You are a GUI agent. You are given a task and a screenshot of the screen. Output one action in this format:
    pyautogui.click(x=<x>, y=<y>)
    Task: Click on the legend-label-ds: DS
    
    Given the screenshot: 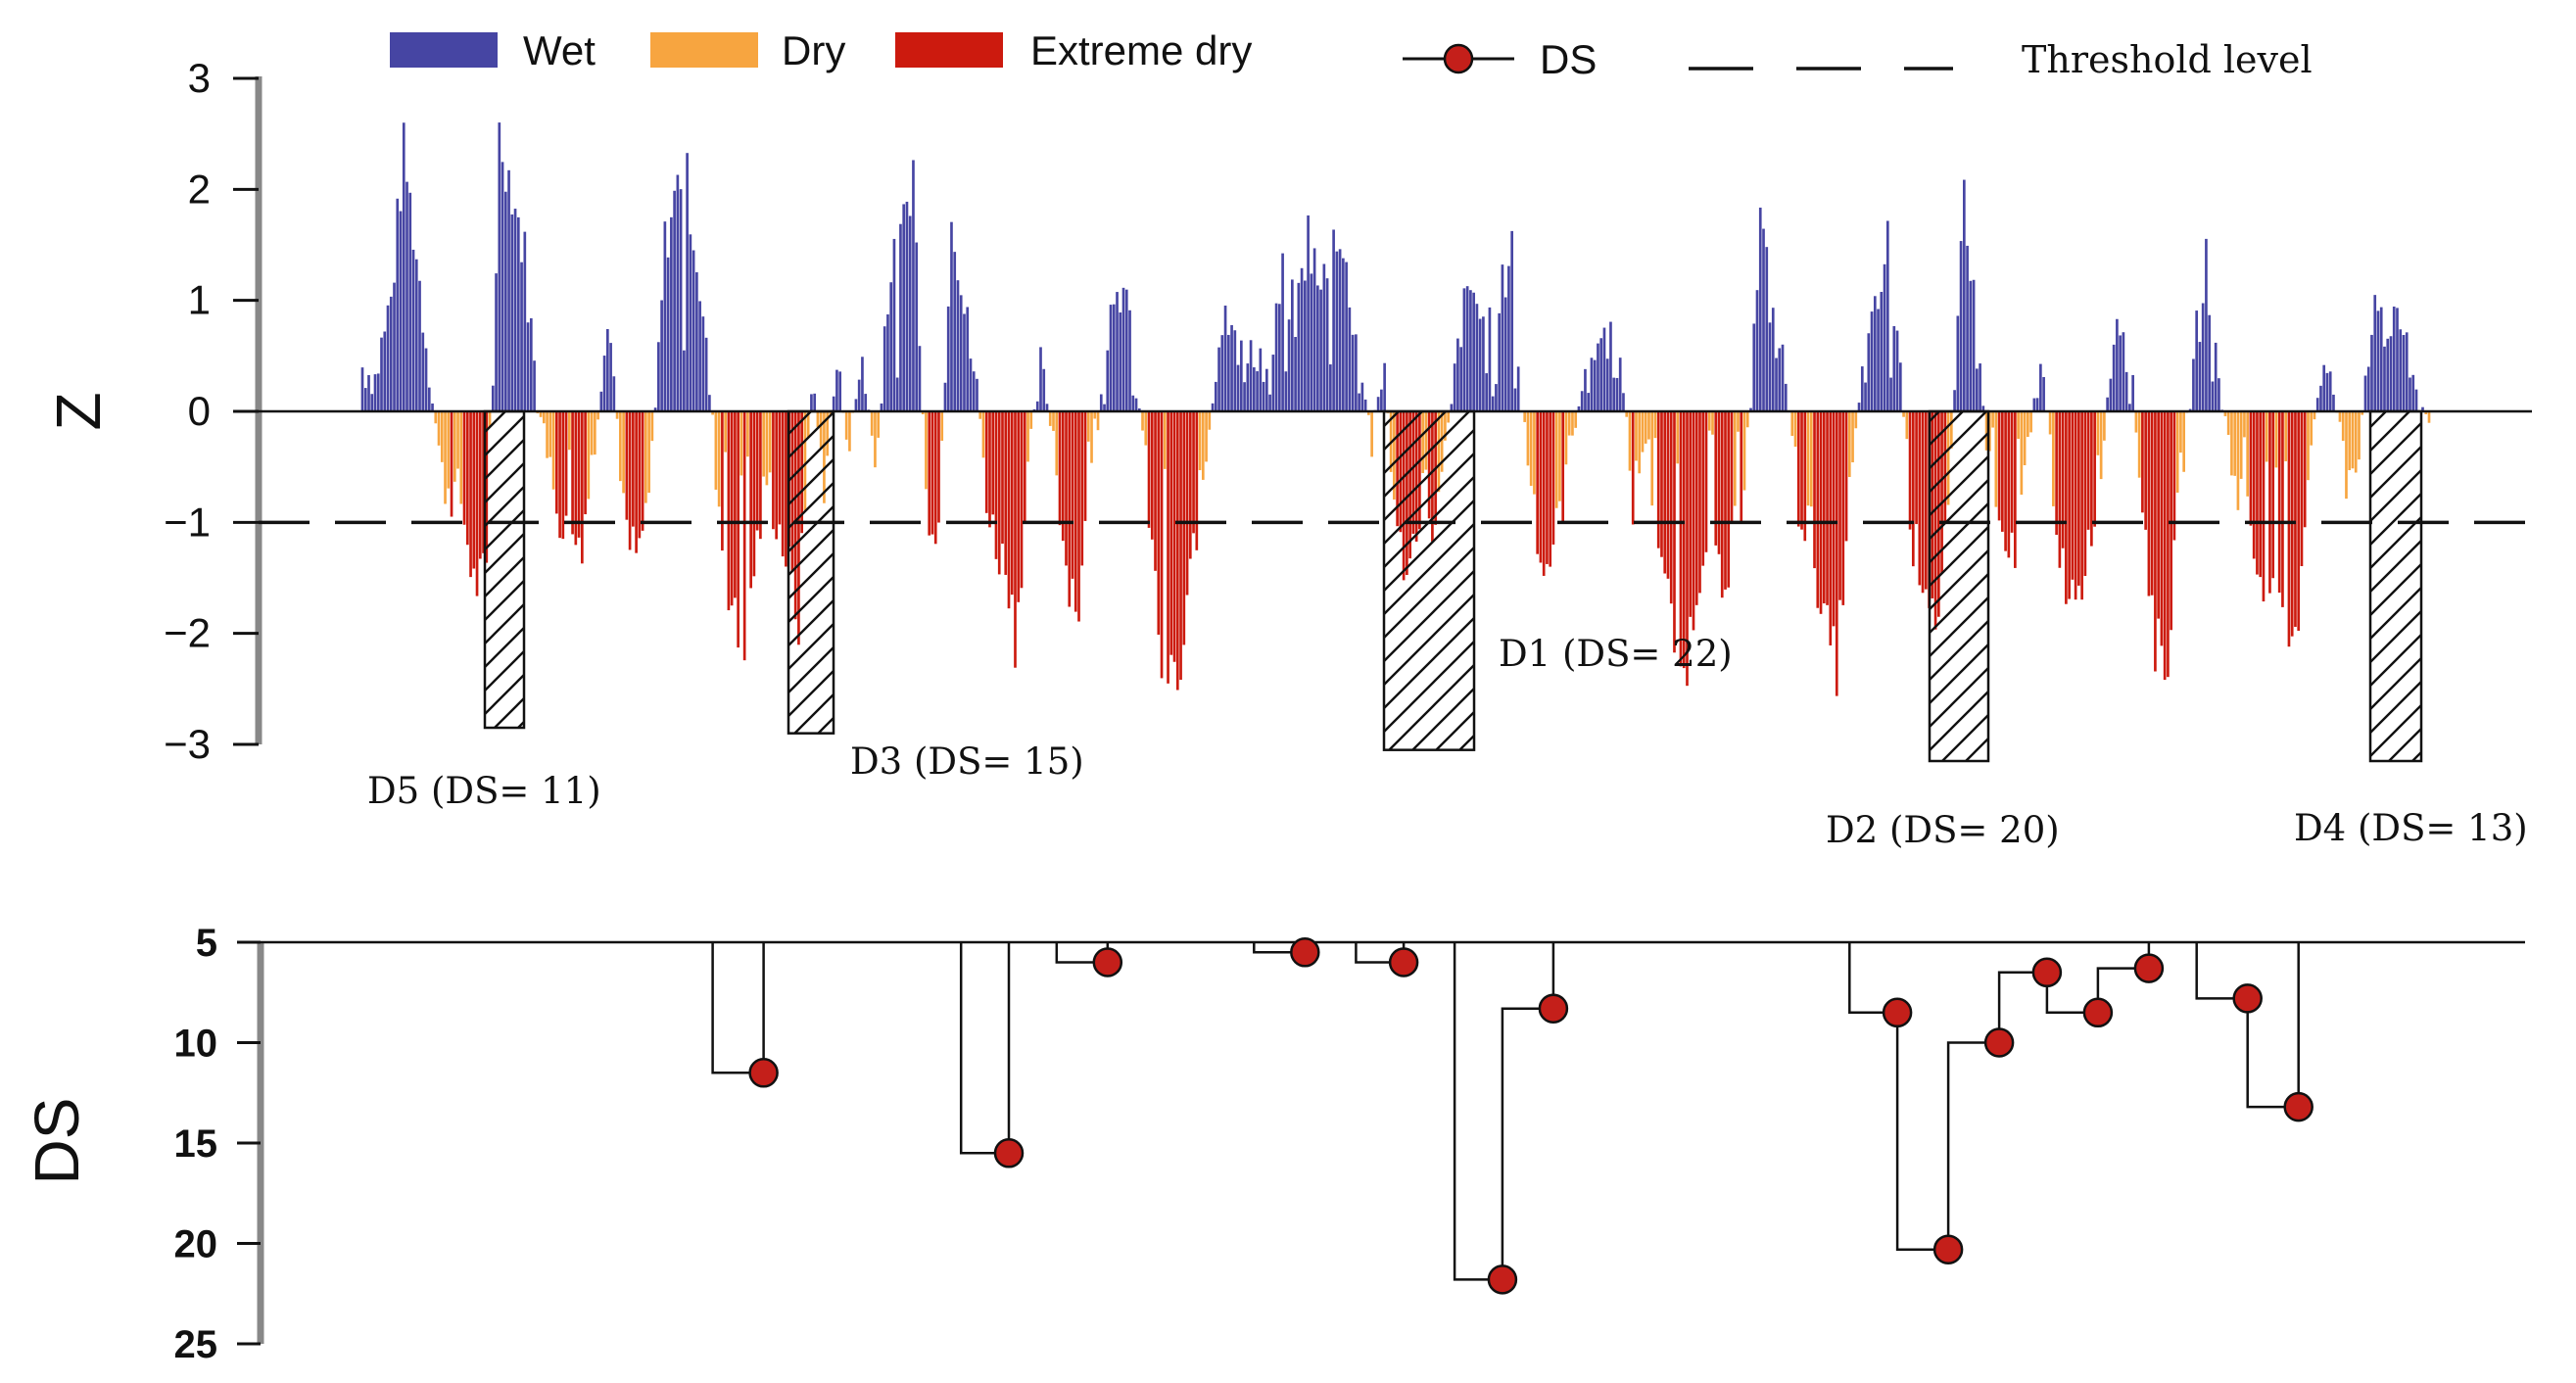 What is the action you would take?
    pyautogui.click(x=1568, y=59)
    